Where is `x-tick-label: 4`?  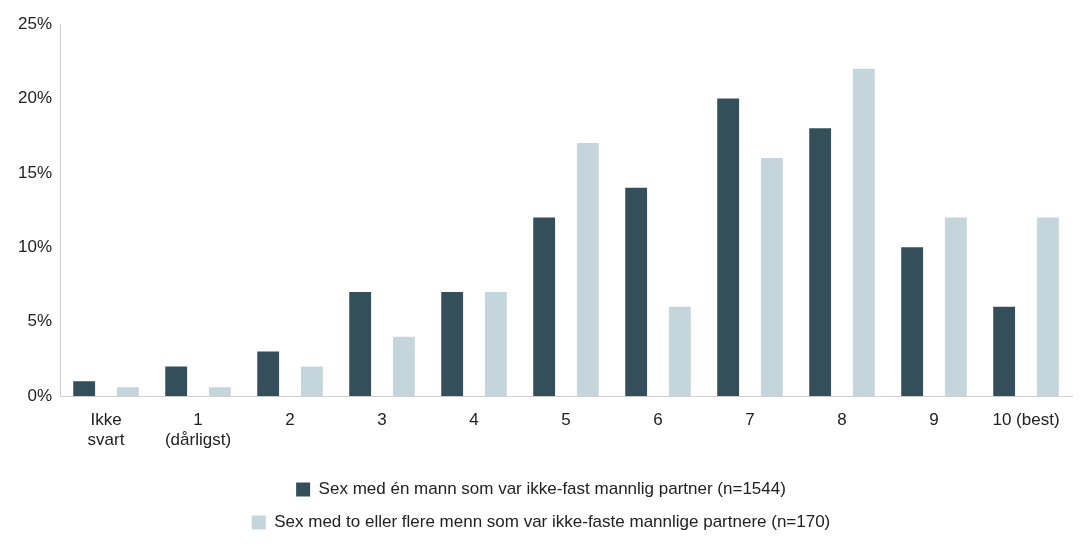
x-tick-label: 4 is located at coordinates (474, 420).